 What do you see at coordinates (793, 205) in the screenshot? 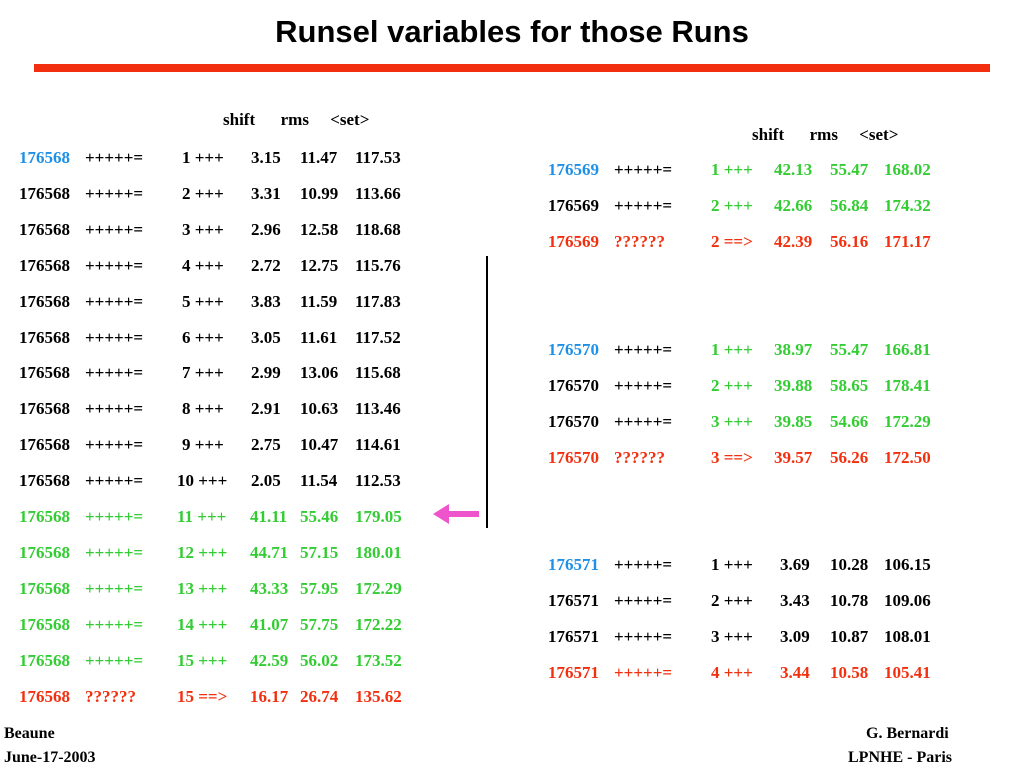
I see `shift-value: 42.66` at bounding box center [793, 205].